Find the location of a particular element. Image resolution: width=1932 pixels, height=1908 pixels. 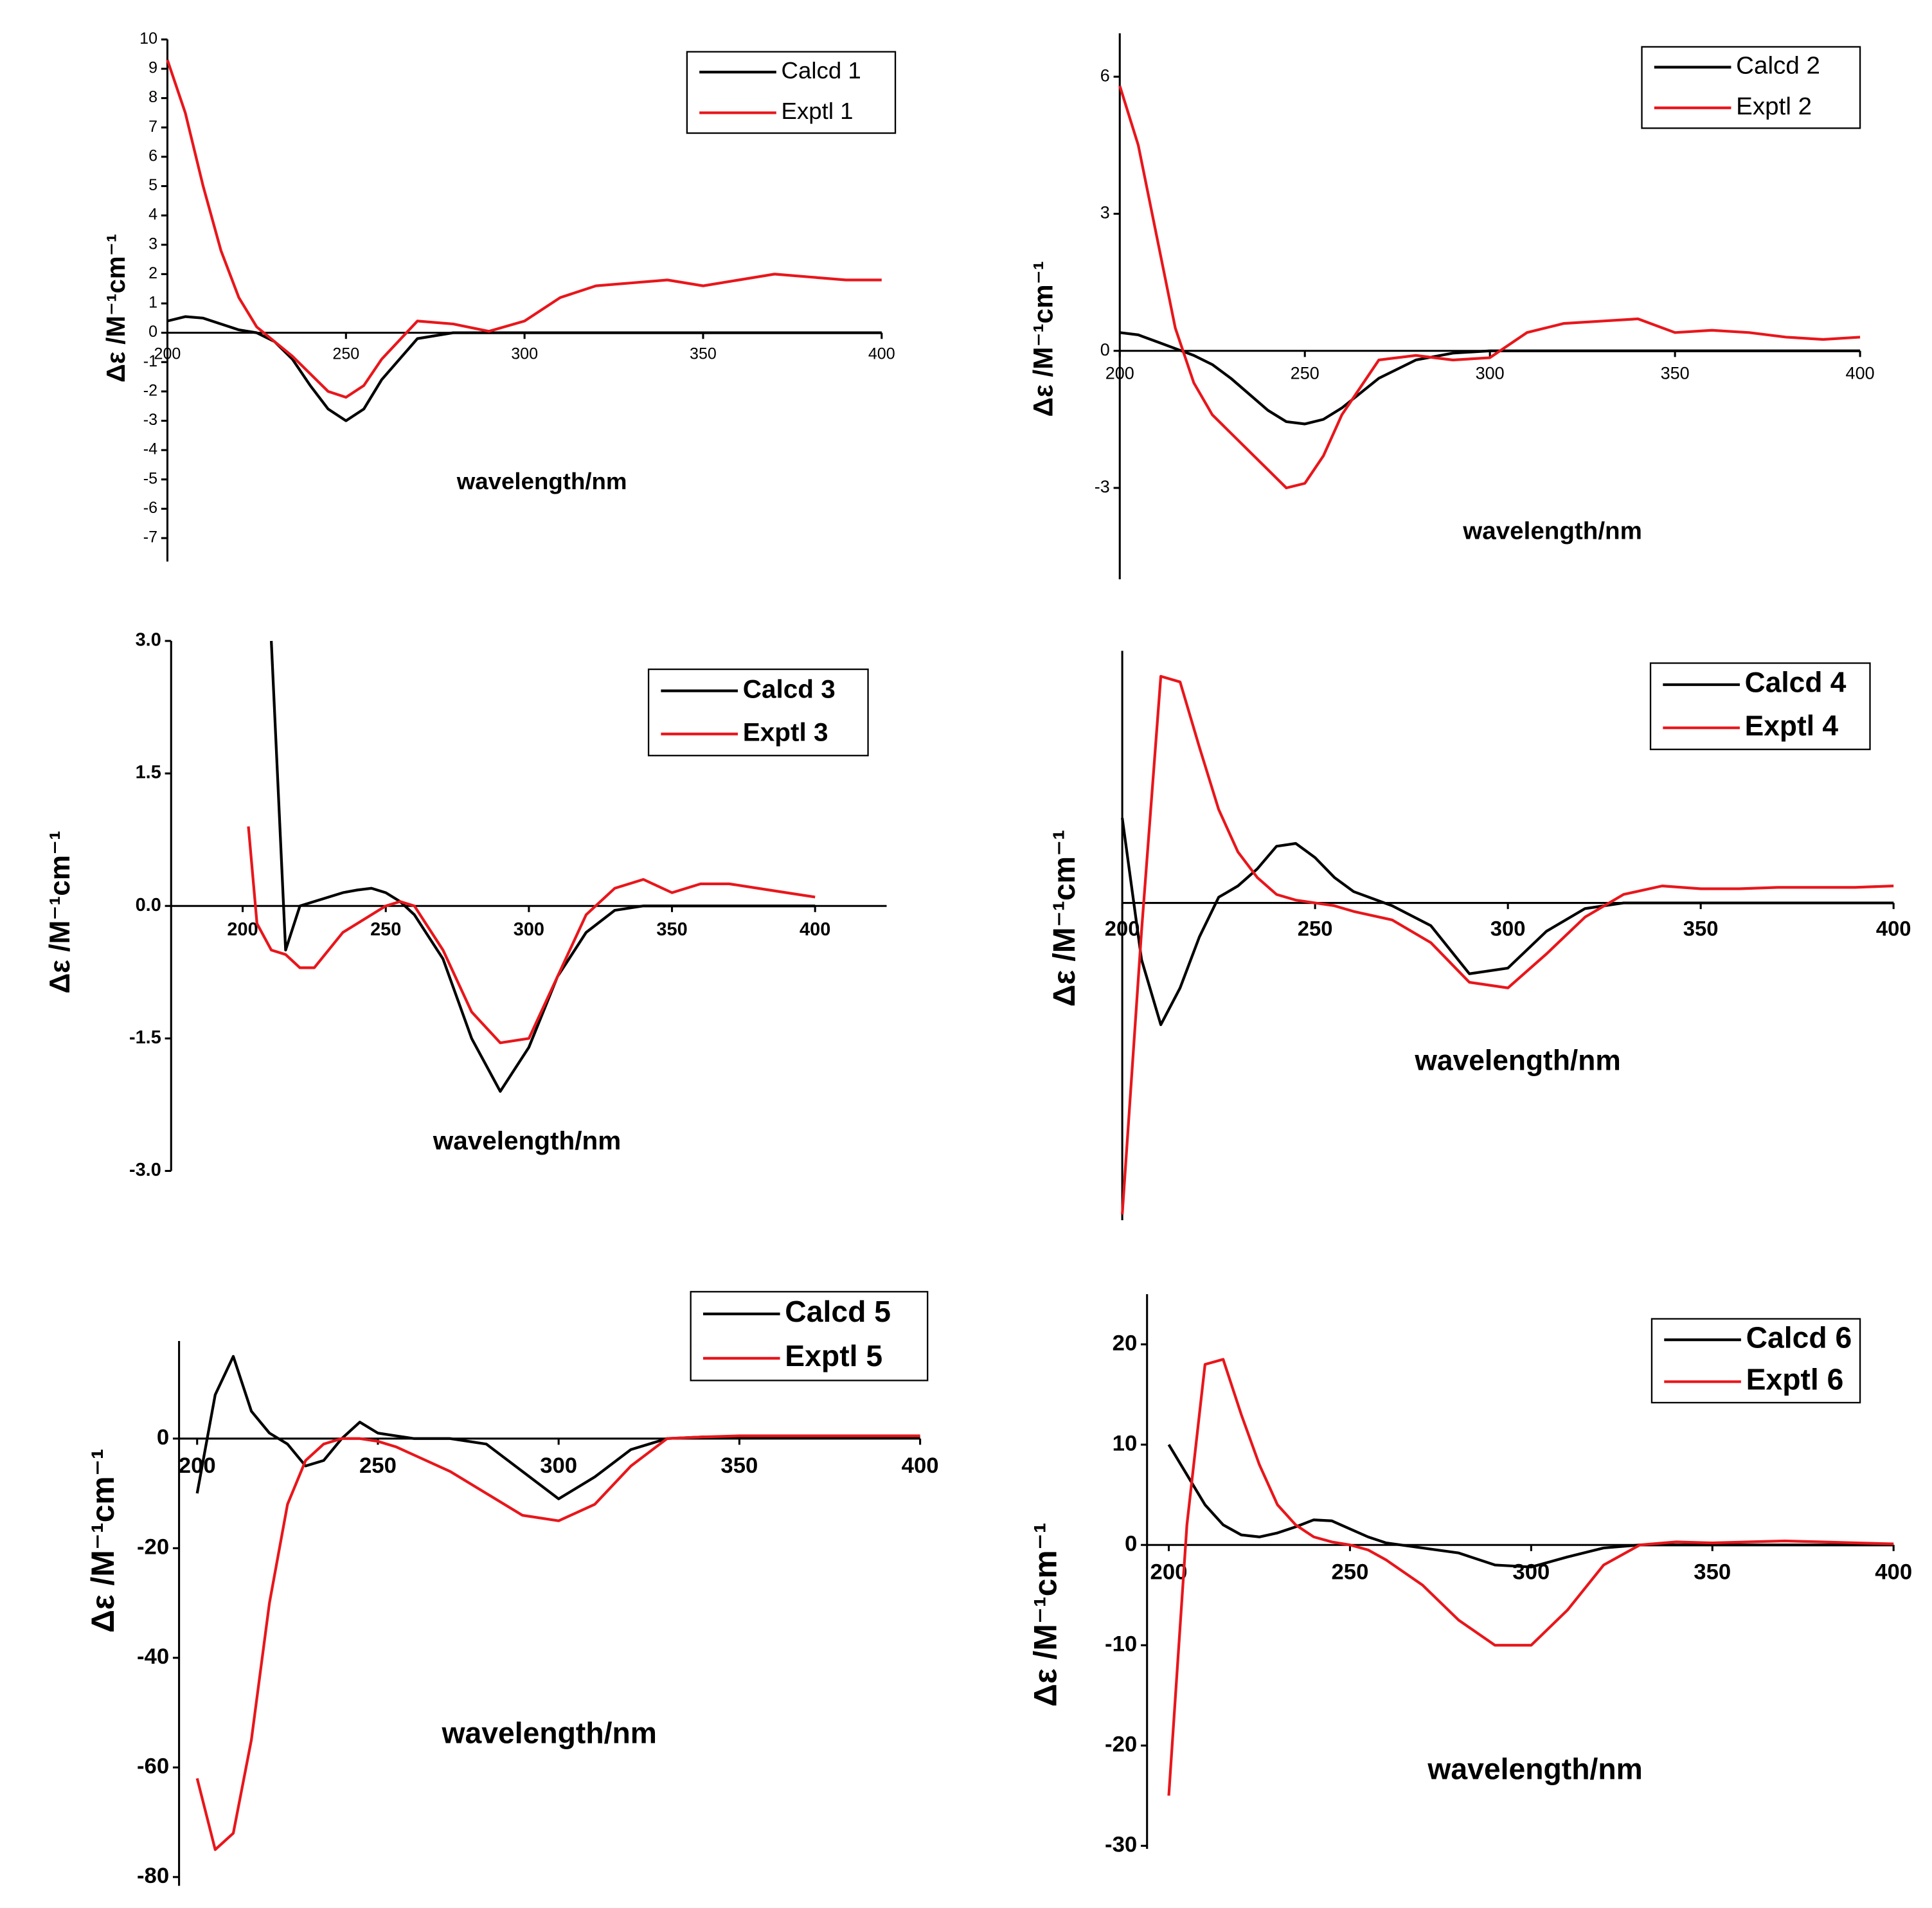

y-tick-label: 10 is located at coordinates (1125, 1443).